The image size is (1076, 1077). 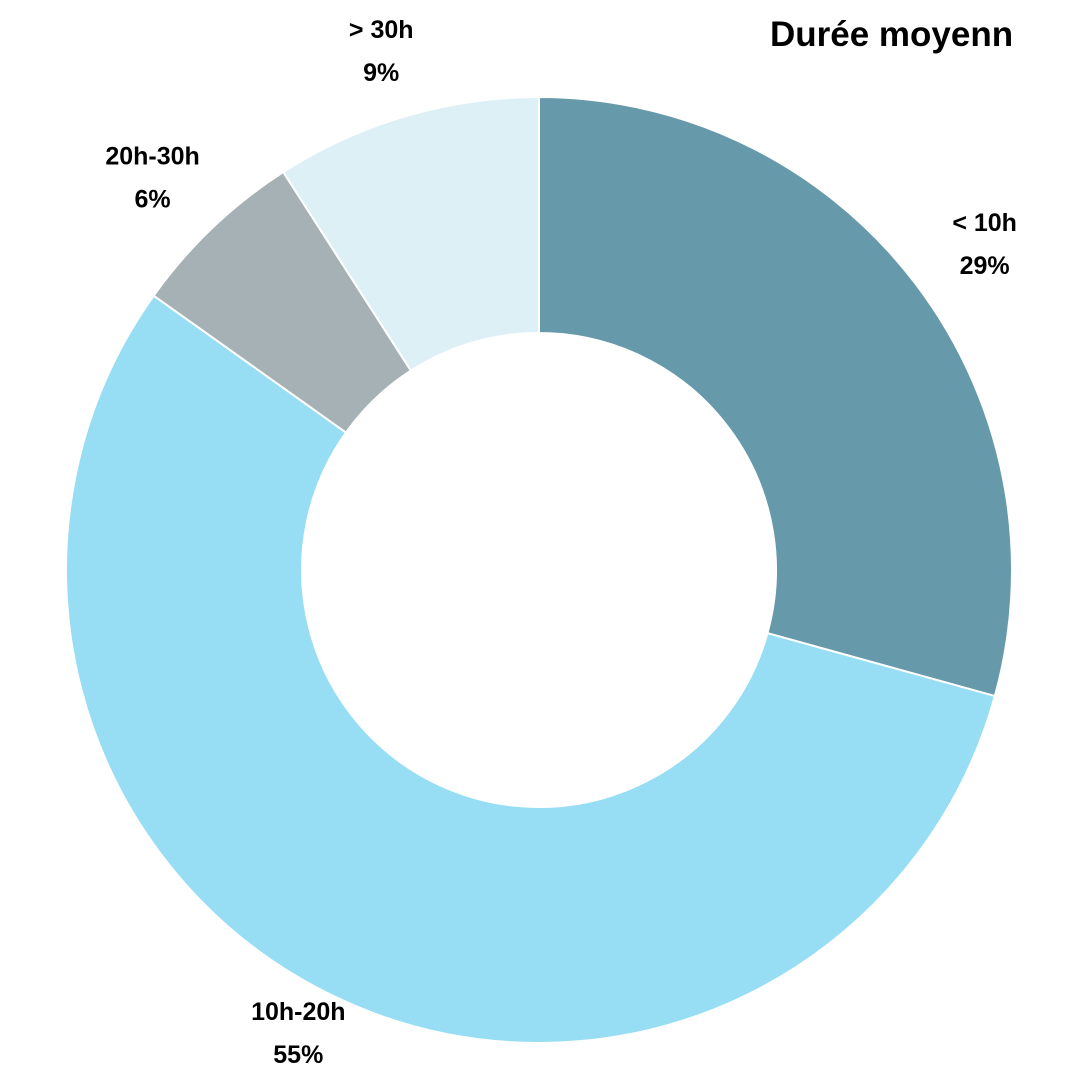 What do you see at coordinates (984, 223) in the screenshot?
I see `slice-category-label: < 10h` at bounding box center [984, 223].